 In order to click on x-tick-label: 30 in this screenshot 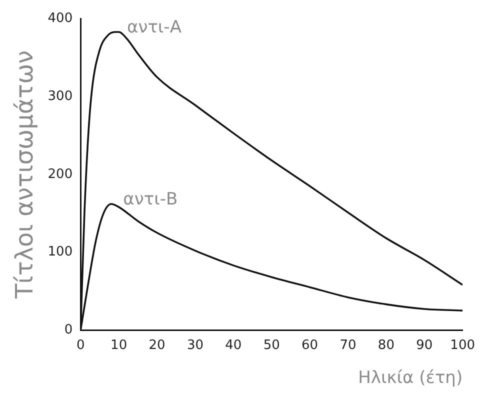, I will do `click(195, 346)`.